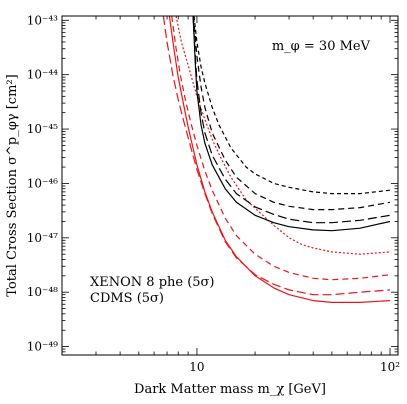 The height and width of the screenshot is (404, 407). What do you see at coordinates (42, 129) in the screenshot?
I see `y-tick-label: 10⁻⁴⁵` at bounding box center [42, 129].